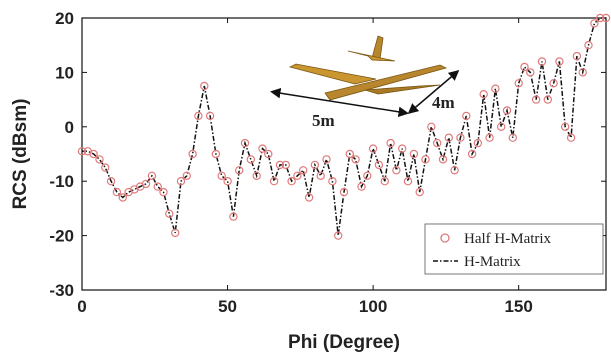  What do you see at coordinates (227, 306) in the screenshot?
I see `x-tick-label: 50` at bounding box center [227, 306].